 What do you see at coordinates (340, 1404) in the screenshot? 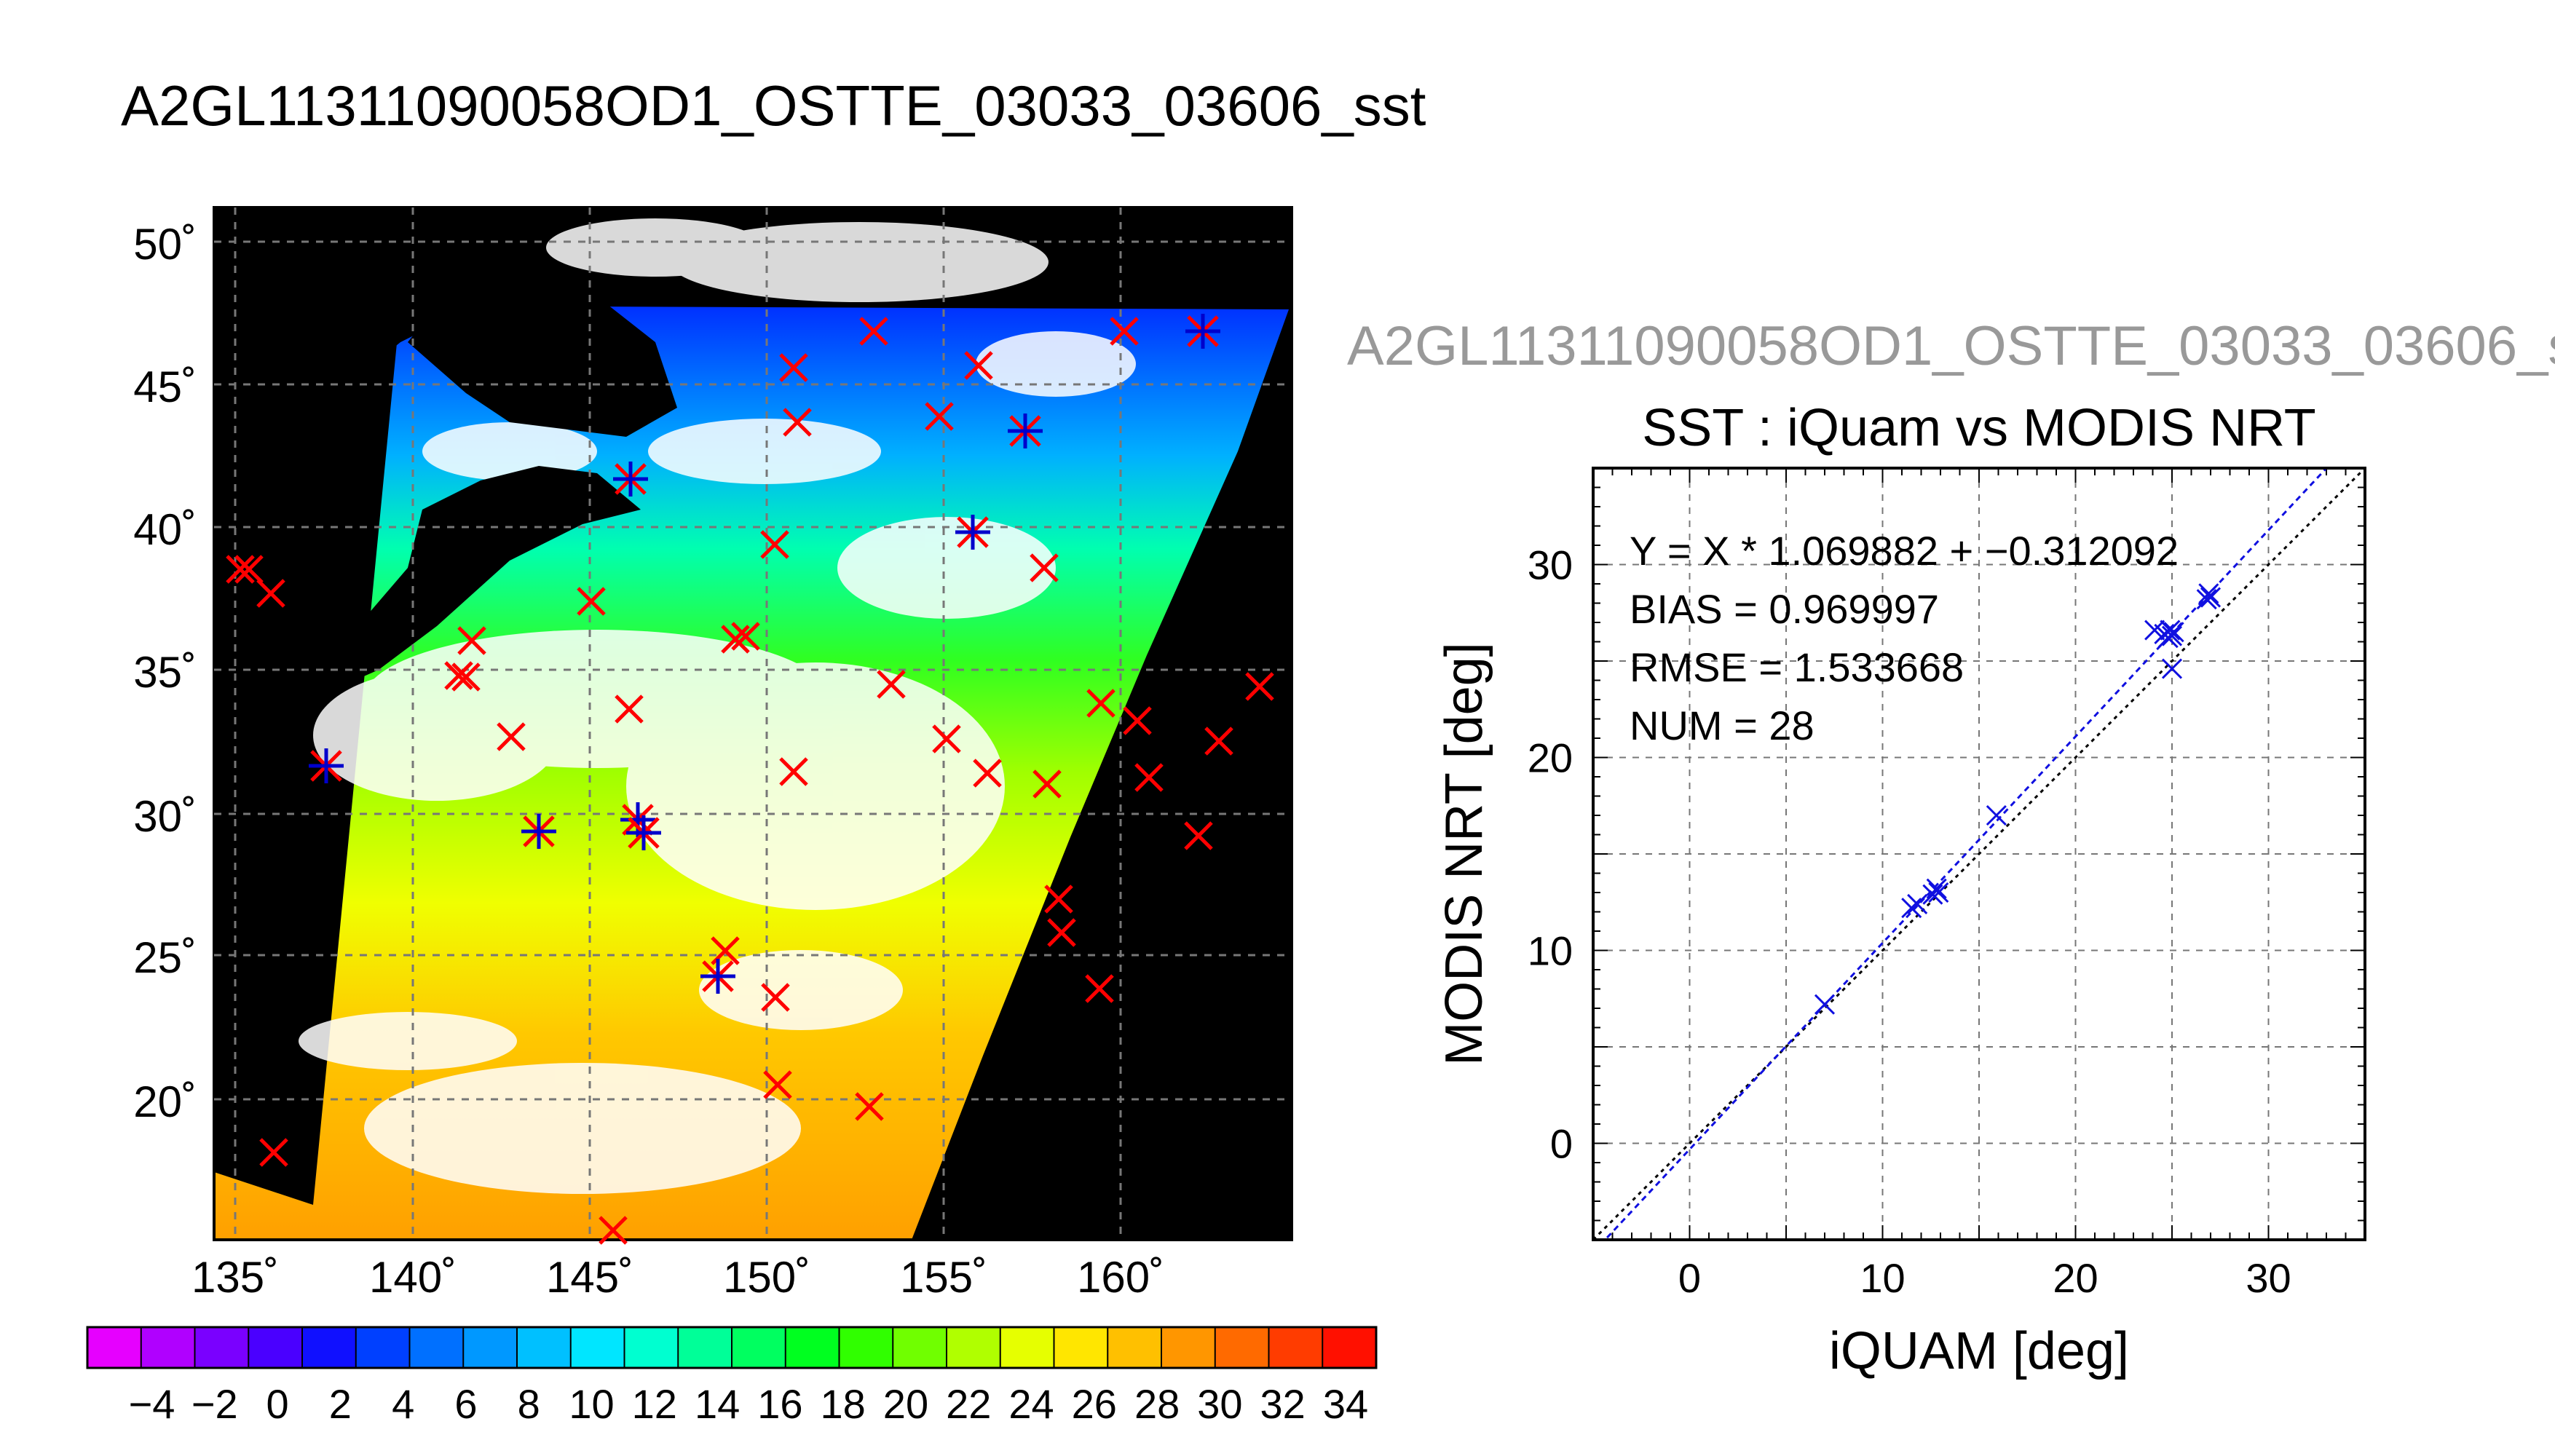
I see `colorbar-label: 2` at bounding box center [340, 1404].